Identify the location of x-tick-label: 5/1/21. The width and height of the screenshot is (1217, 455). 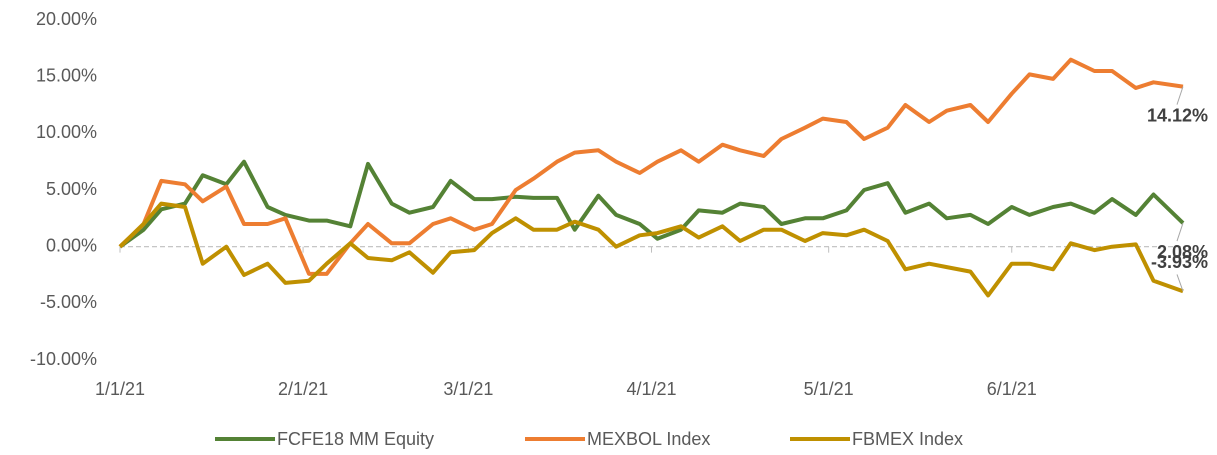
(829, 389).